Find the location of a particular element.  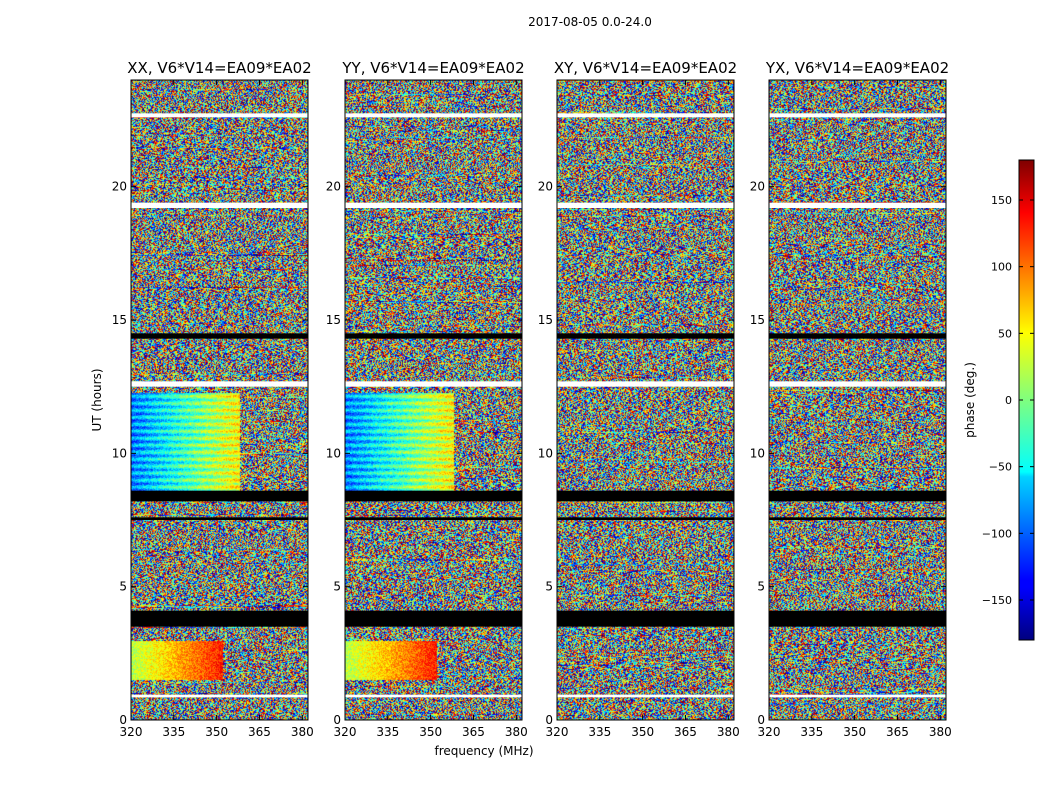

panel-title: XX, V6*V14=EA09*EA02 is located at coordinates (219, 68).